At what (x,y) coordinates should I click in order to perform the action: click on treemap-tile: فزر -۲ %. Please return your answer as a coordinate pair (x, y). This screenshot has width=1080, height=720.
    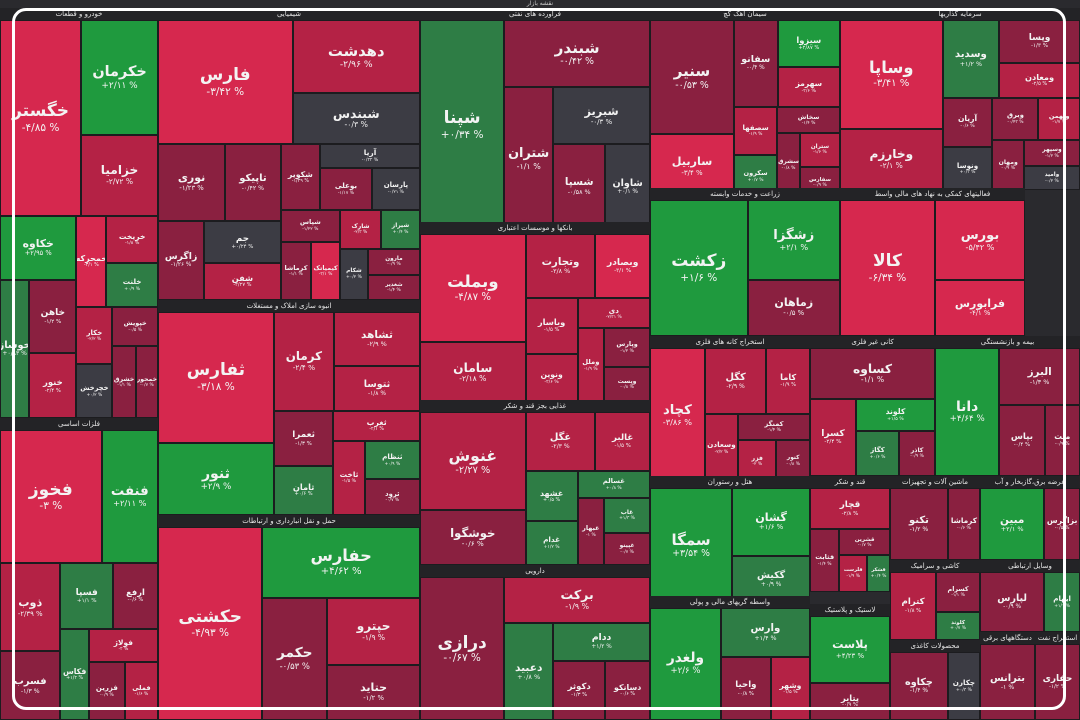
    Looking at the image, I should click on (757, 461).